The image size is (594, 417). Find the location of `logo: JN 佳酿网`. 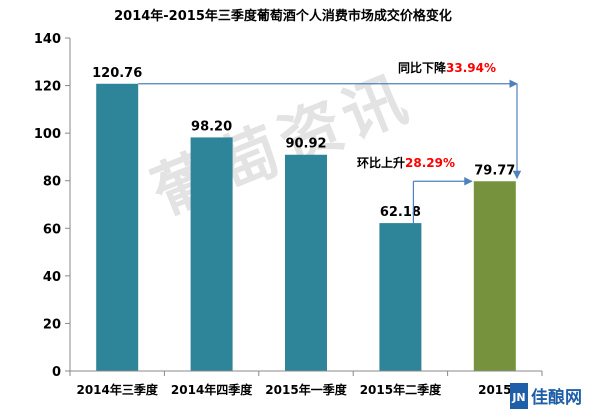

logo: JN 佳酿网 is located at coordinates (546, 396).